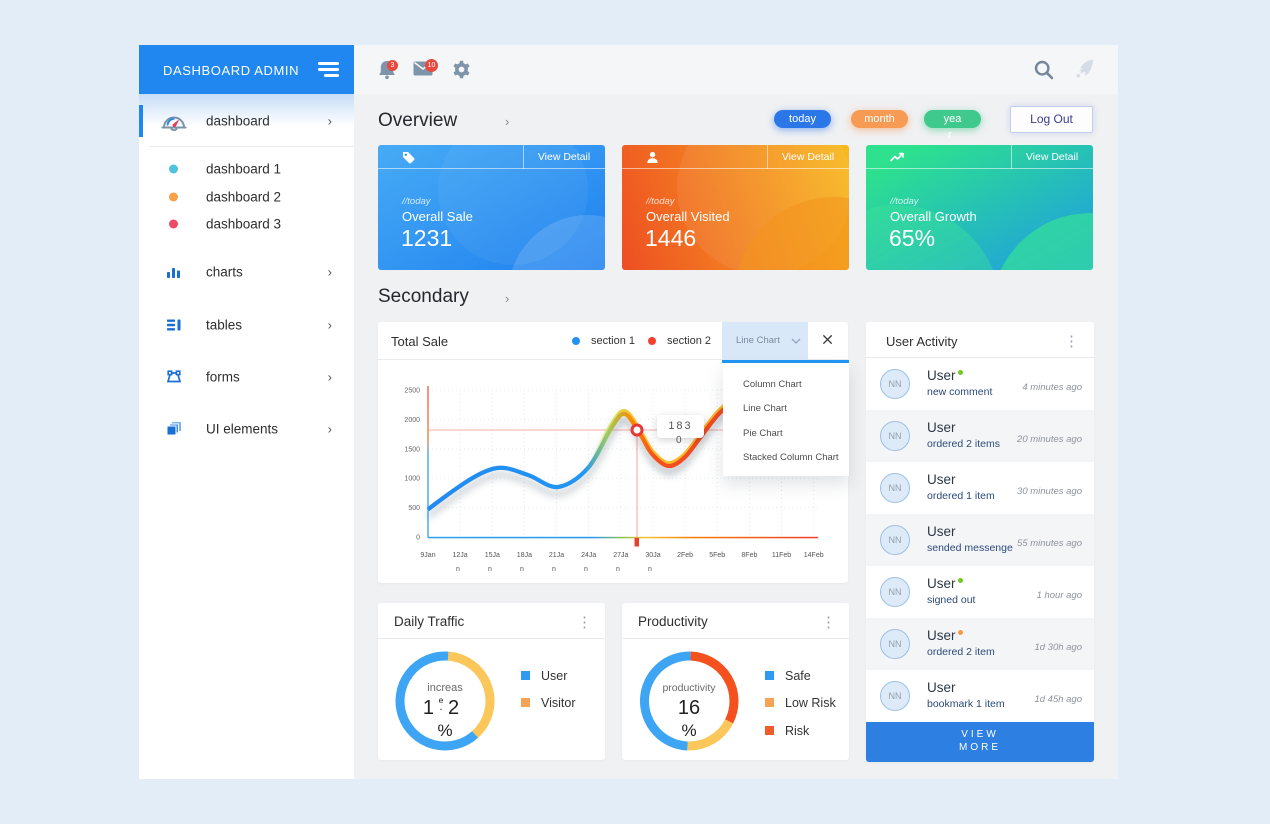 The width and height of the screenshot is (1270, 824). What do you see at coordinates (814, 555) in the screenshot?
I see `svg-text: 14Feb` at bounding box center [814, 555].